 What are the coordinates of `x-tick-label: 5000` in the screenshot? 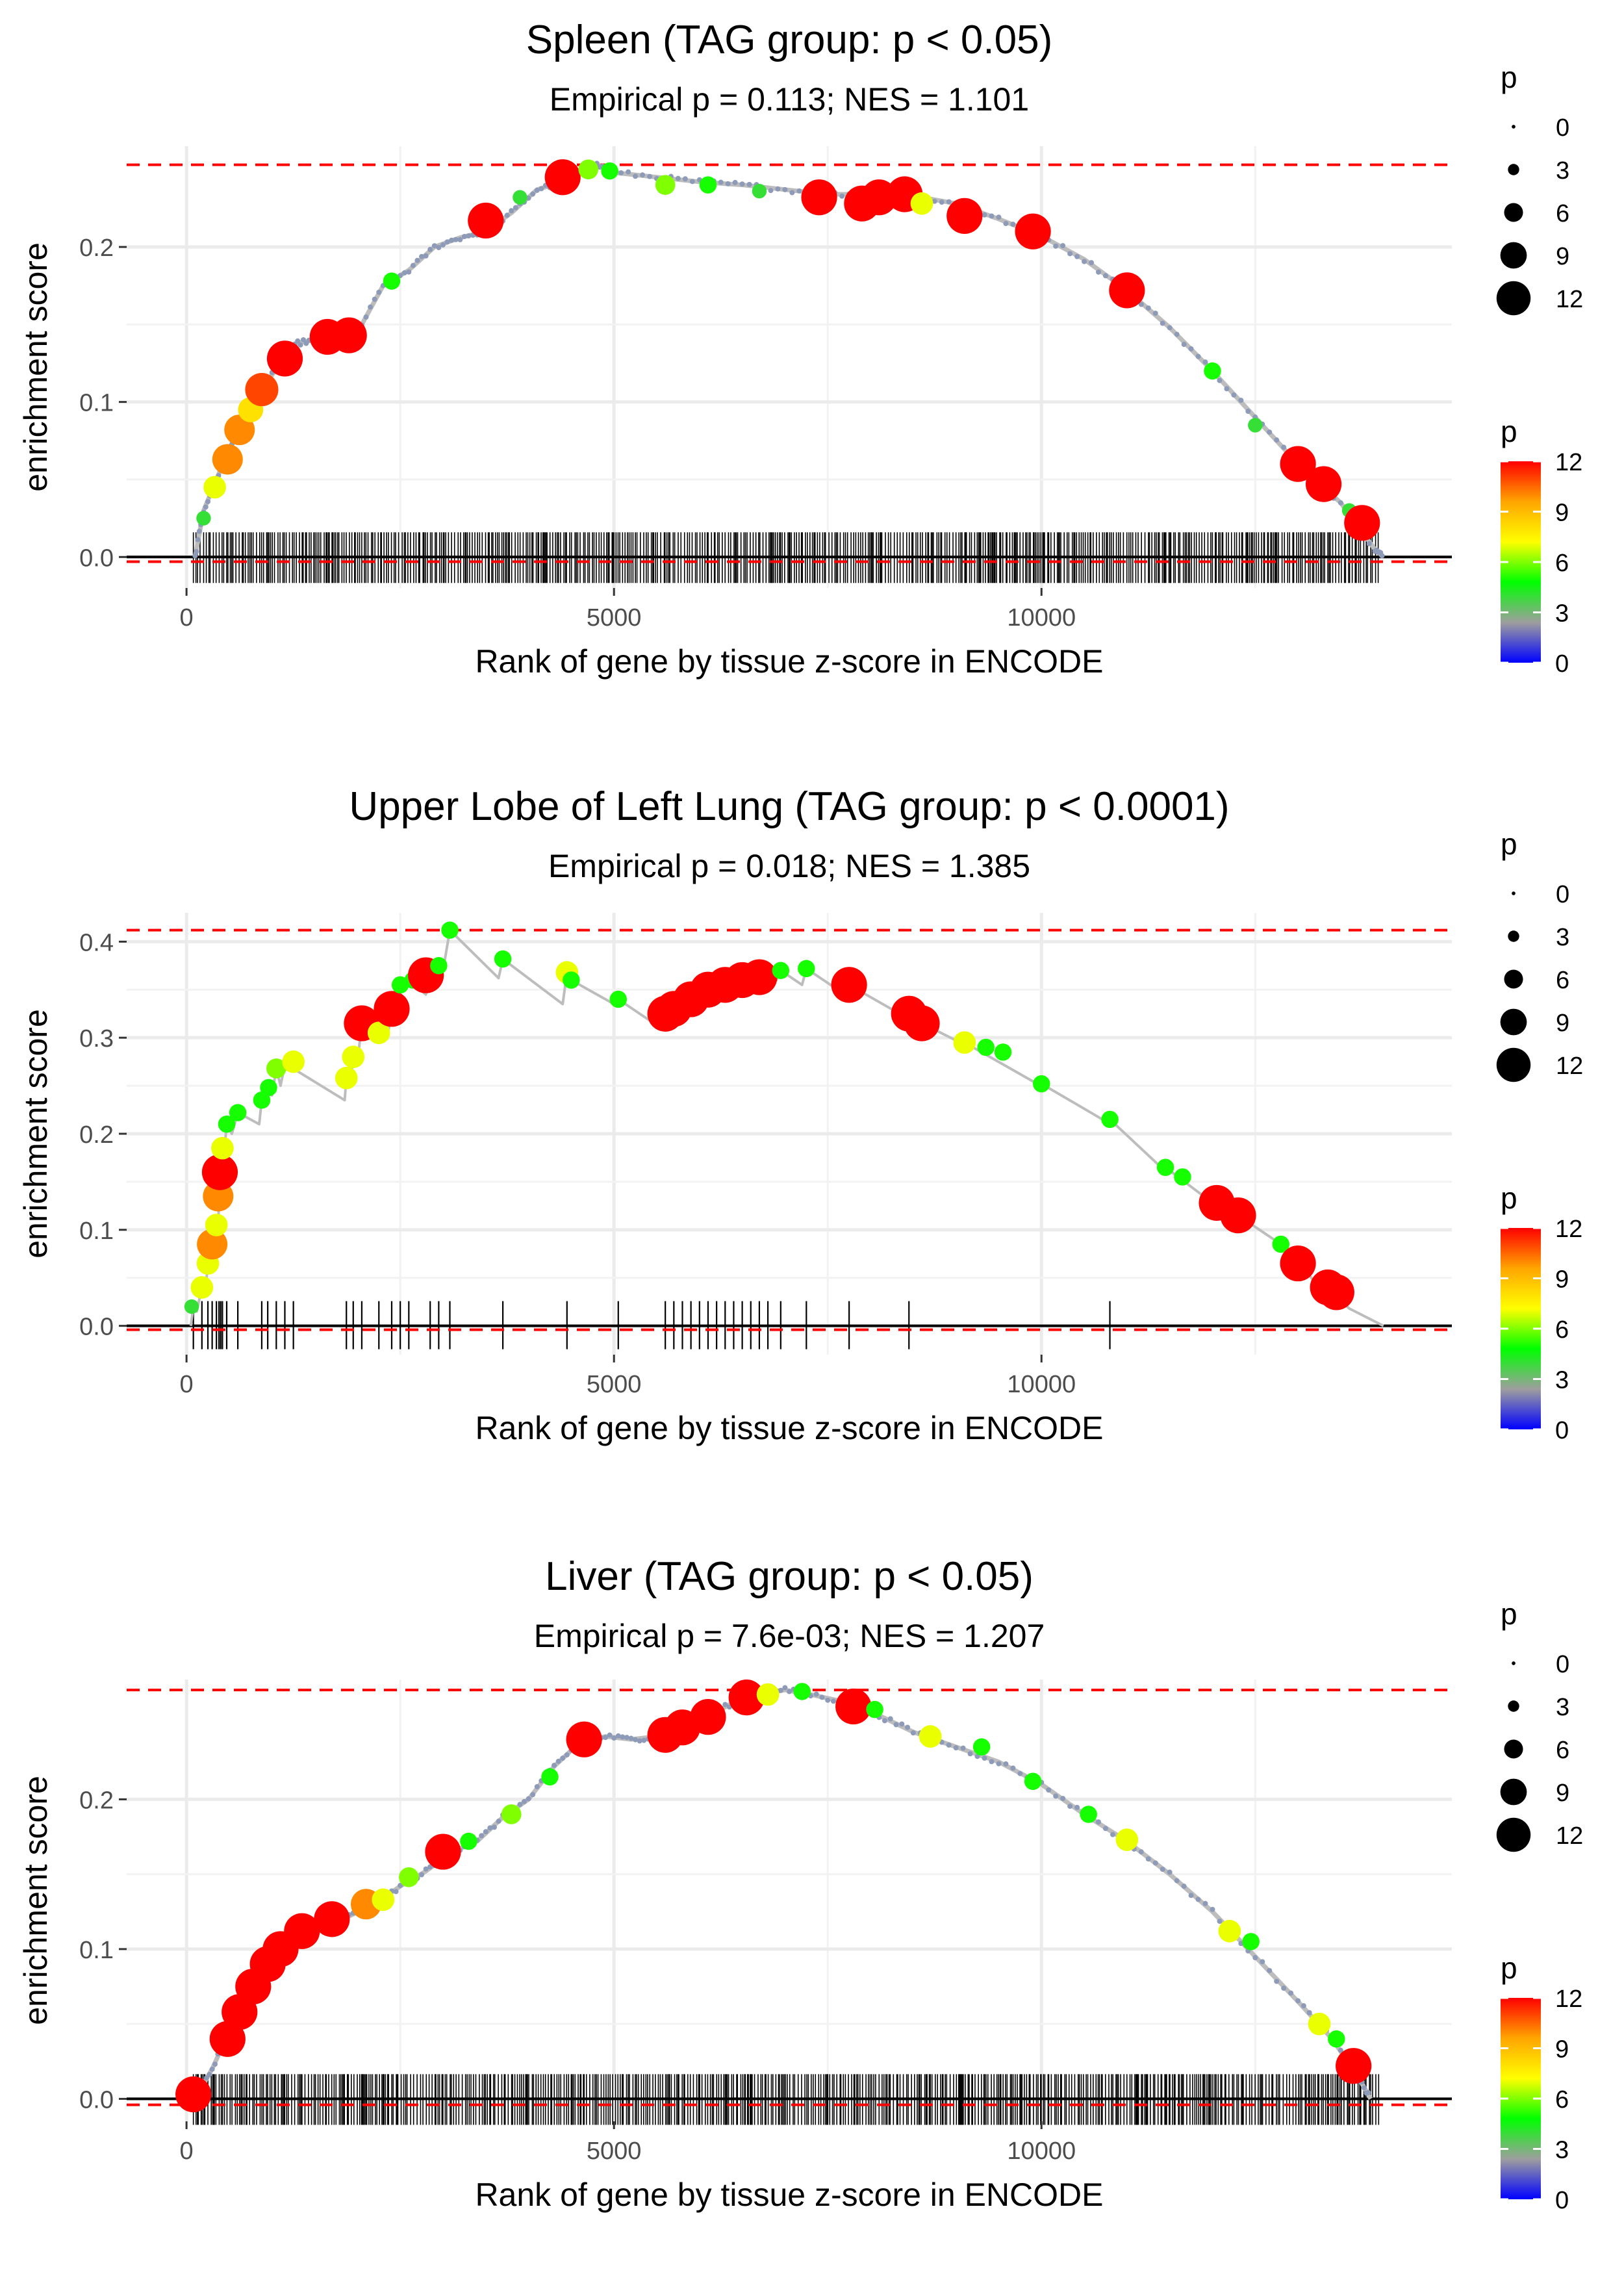 It's located at (614, 1384).